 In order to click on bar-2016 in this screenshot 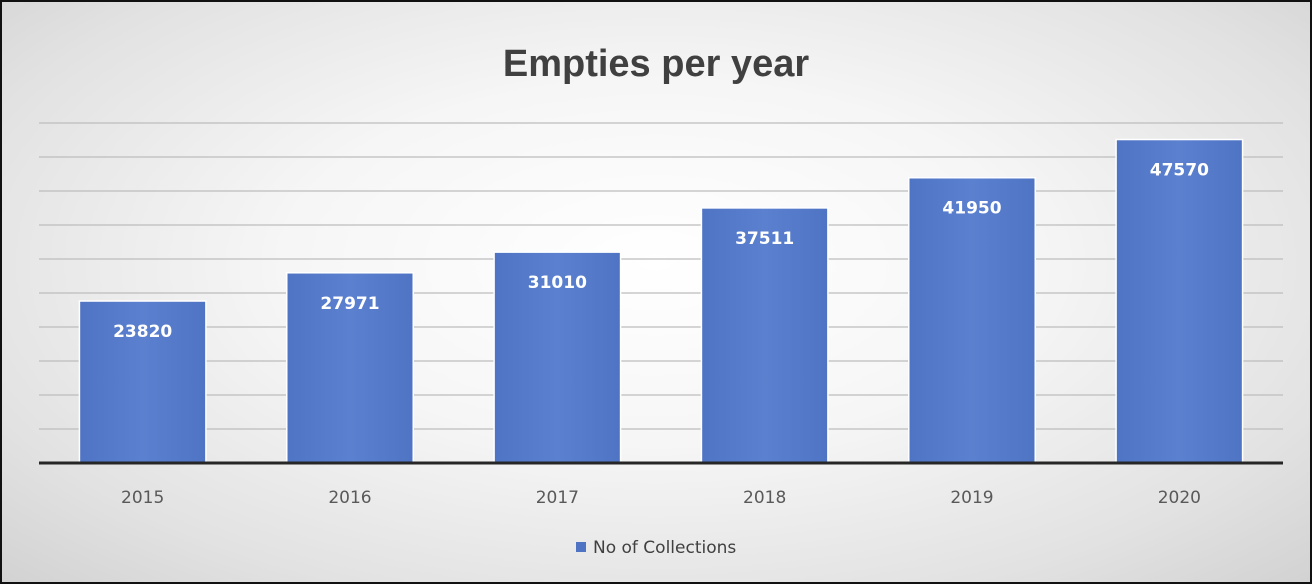, I will do `click(350, 368)`.